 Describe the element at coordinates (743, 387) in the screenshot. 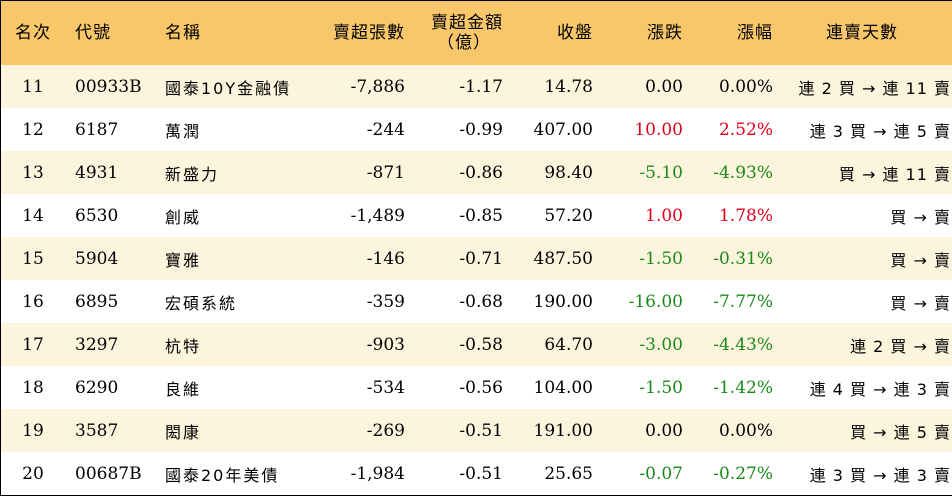

I see `cell-pct: -1.42%` at that location.